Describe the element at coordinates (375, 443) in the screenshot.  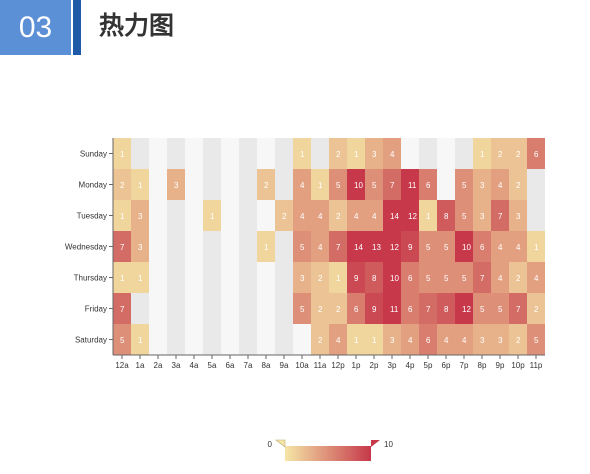
I see `visual-map-max-handle` at that location.